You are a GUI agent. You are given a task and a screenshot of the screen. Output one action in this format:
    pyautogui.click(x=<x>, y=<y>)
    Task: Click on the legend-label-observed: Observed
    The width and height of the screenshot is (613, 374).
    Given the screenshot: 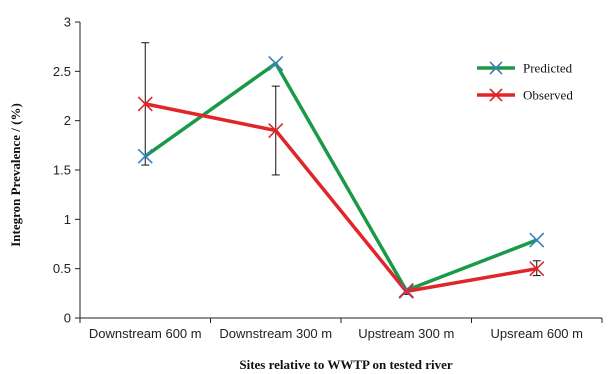 What is the action you would take?
    pyautogui.click(x=548, y=95)
    